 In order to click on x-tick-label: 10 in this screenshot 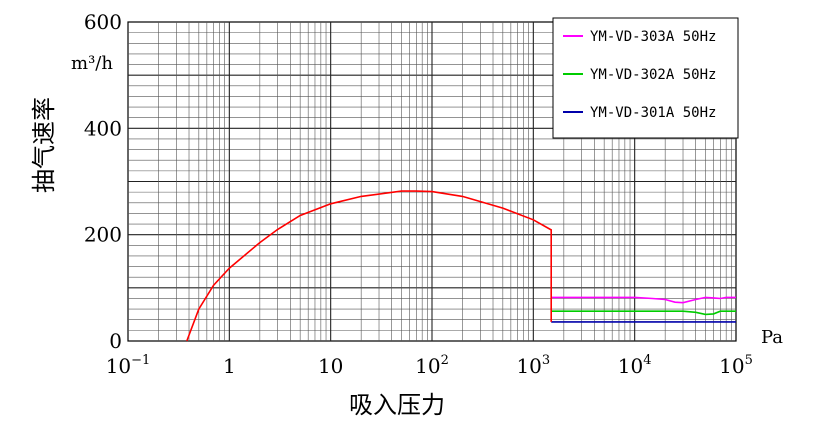, I will do `click(330, 366)`.